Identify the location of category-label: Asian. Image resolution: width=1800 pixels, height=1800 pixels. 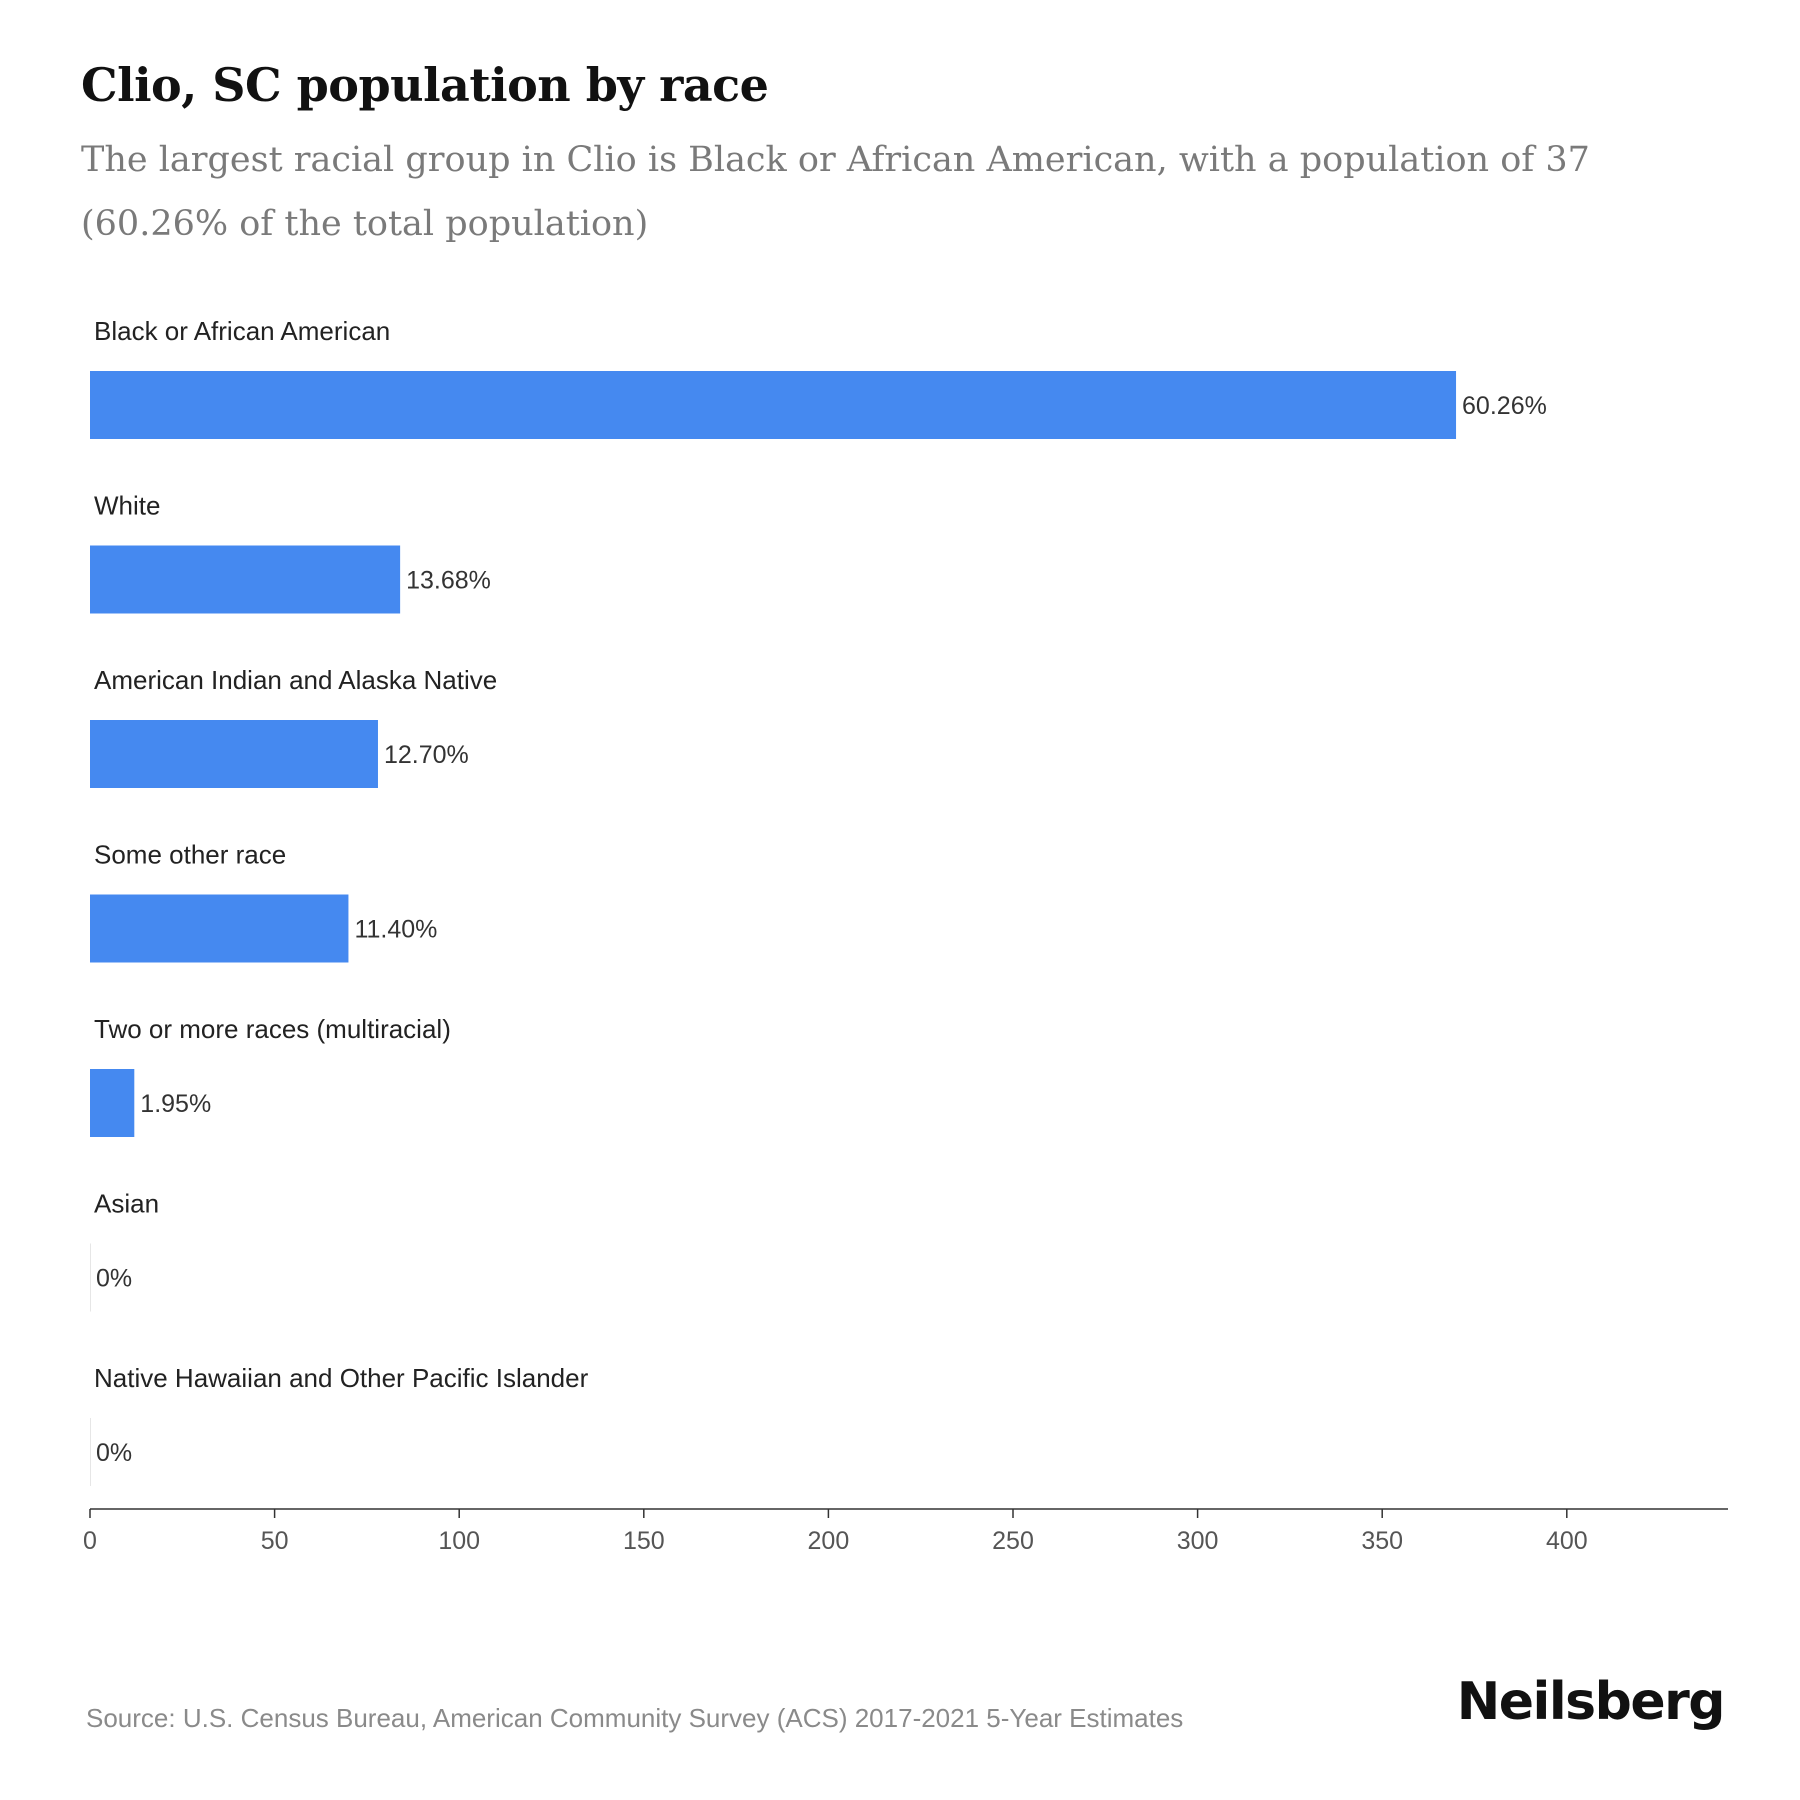
(126, 1204).